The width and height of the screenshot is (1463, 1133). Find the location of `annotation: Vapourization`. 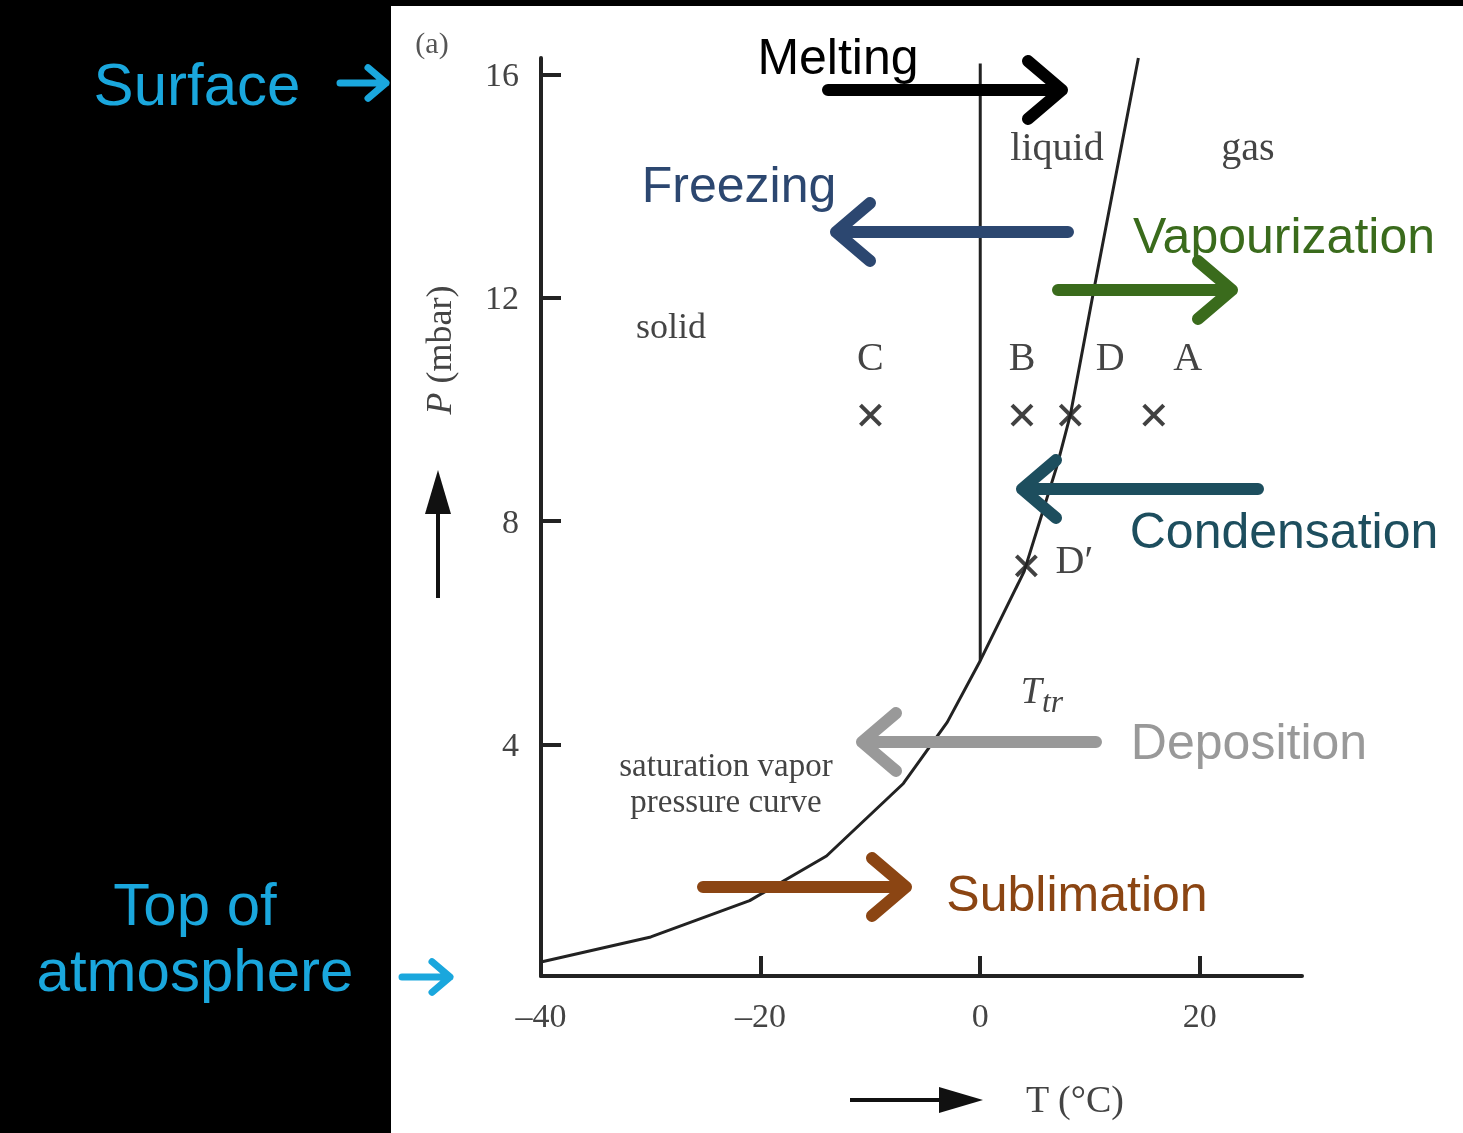

annotation: Vapourization is located at coordinates (1284, 235).